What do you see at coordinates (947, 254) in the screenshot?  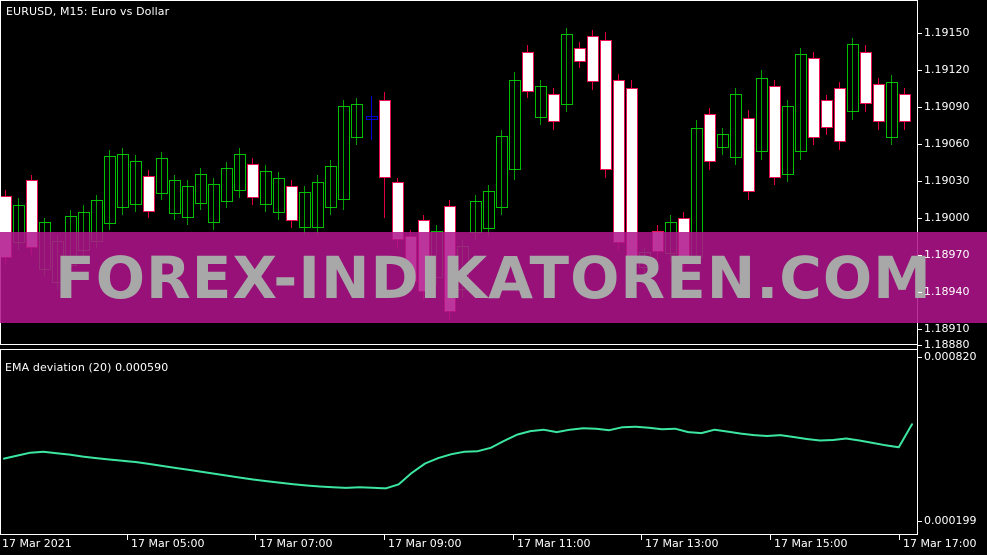 I see `price-axis-label: 1.18970` at bounding box center [947, 254].